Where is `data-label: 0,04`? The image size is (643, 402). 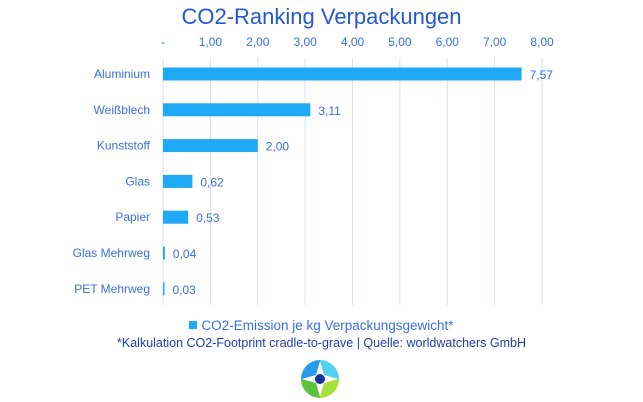
data-label: 0,04 is located at coordinates (185, 254).